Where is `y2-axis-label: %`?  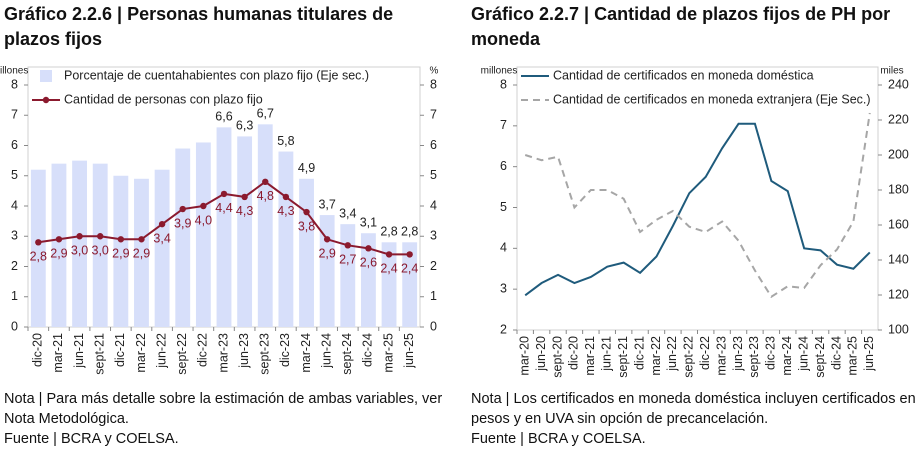
y2-axis-label: % is located at coordinates (434, 71).